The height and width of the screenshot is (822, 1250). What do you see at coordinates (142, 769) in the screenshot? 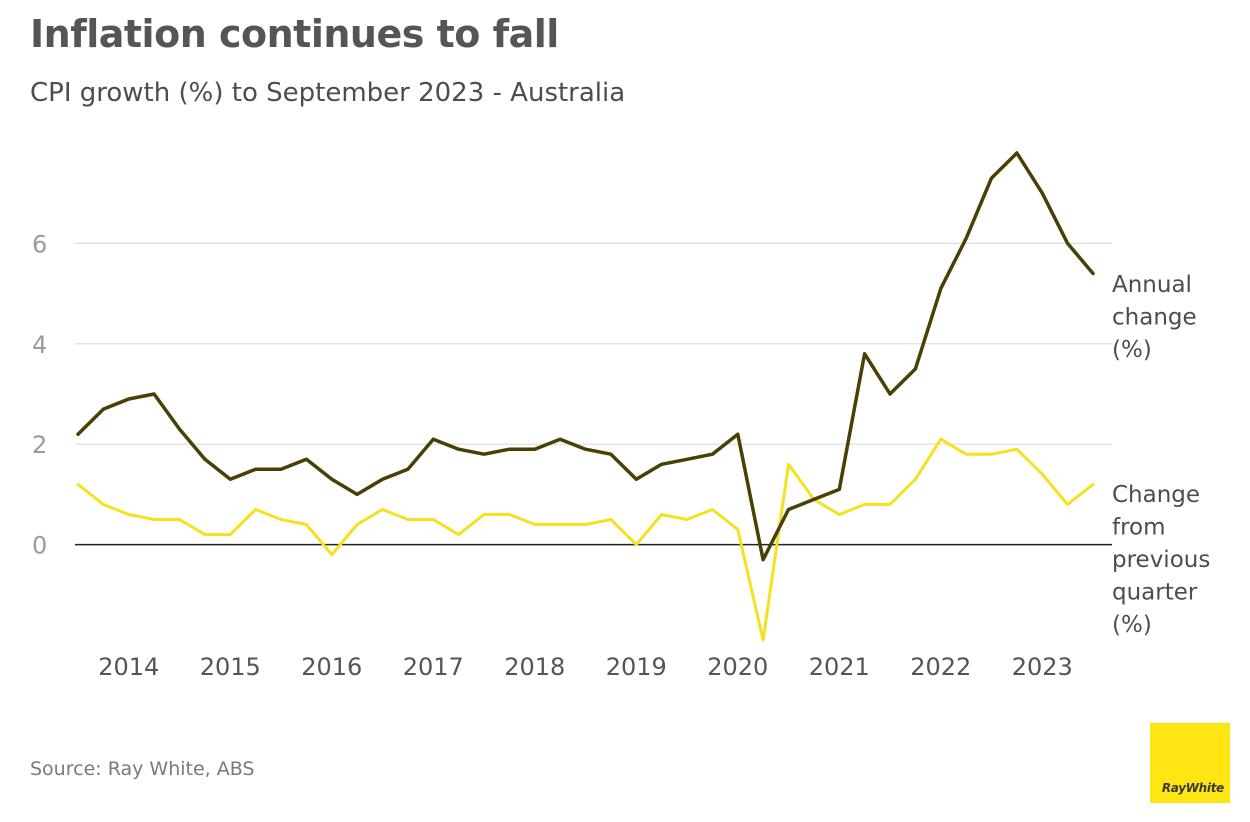
I see `source-note: Source: Ray White, ABS` at bounding box center [142, 769].